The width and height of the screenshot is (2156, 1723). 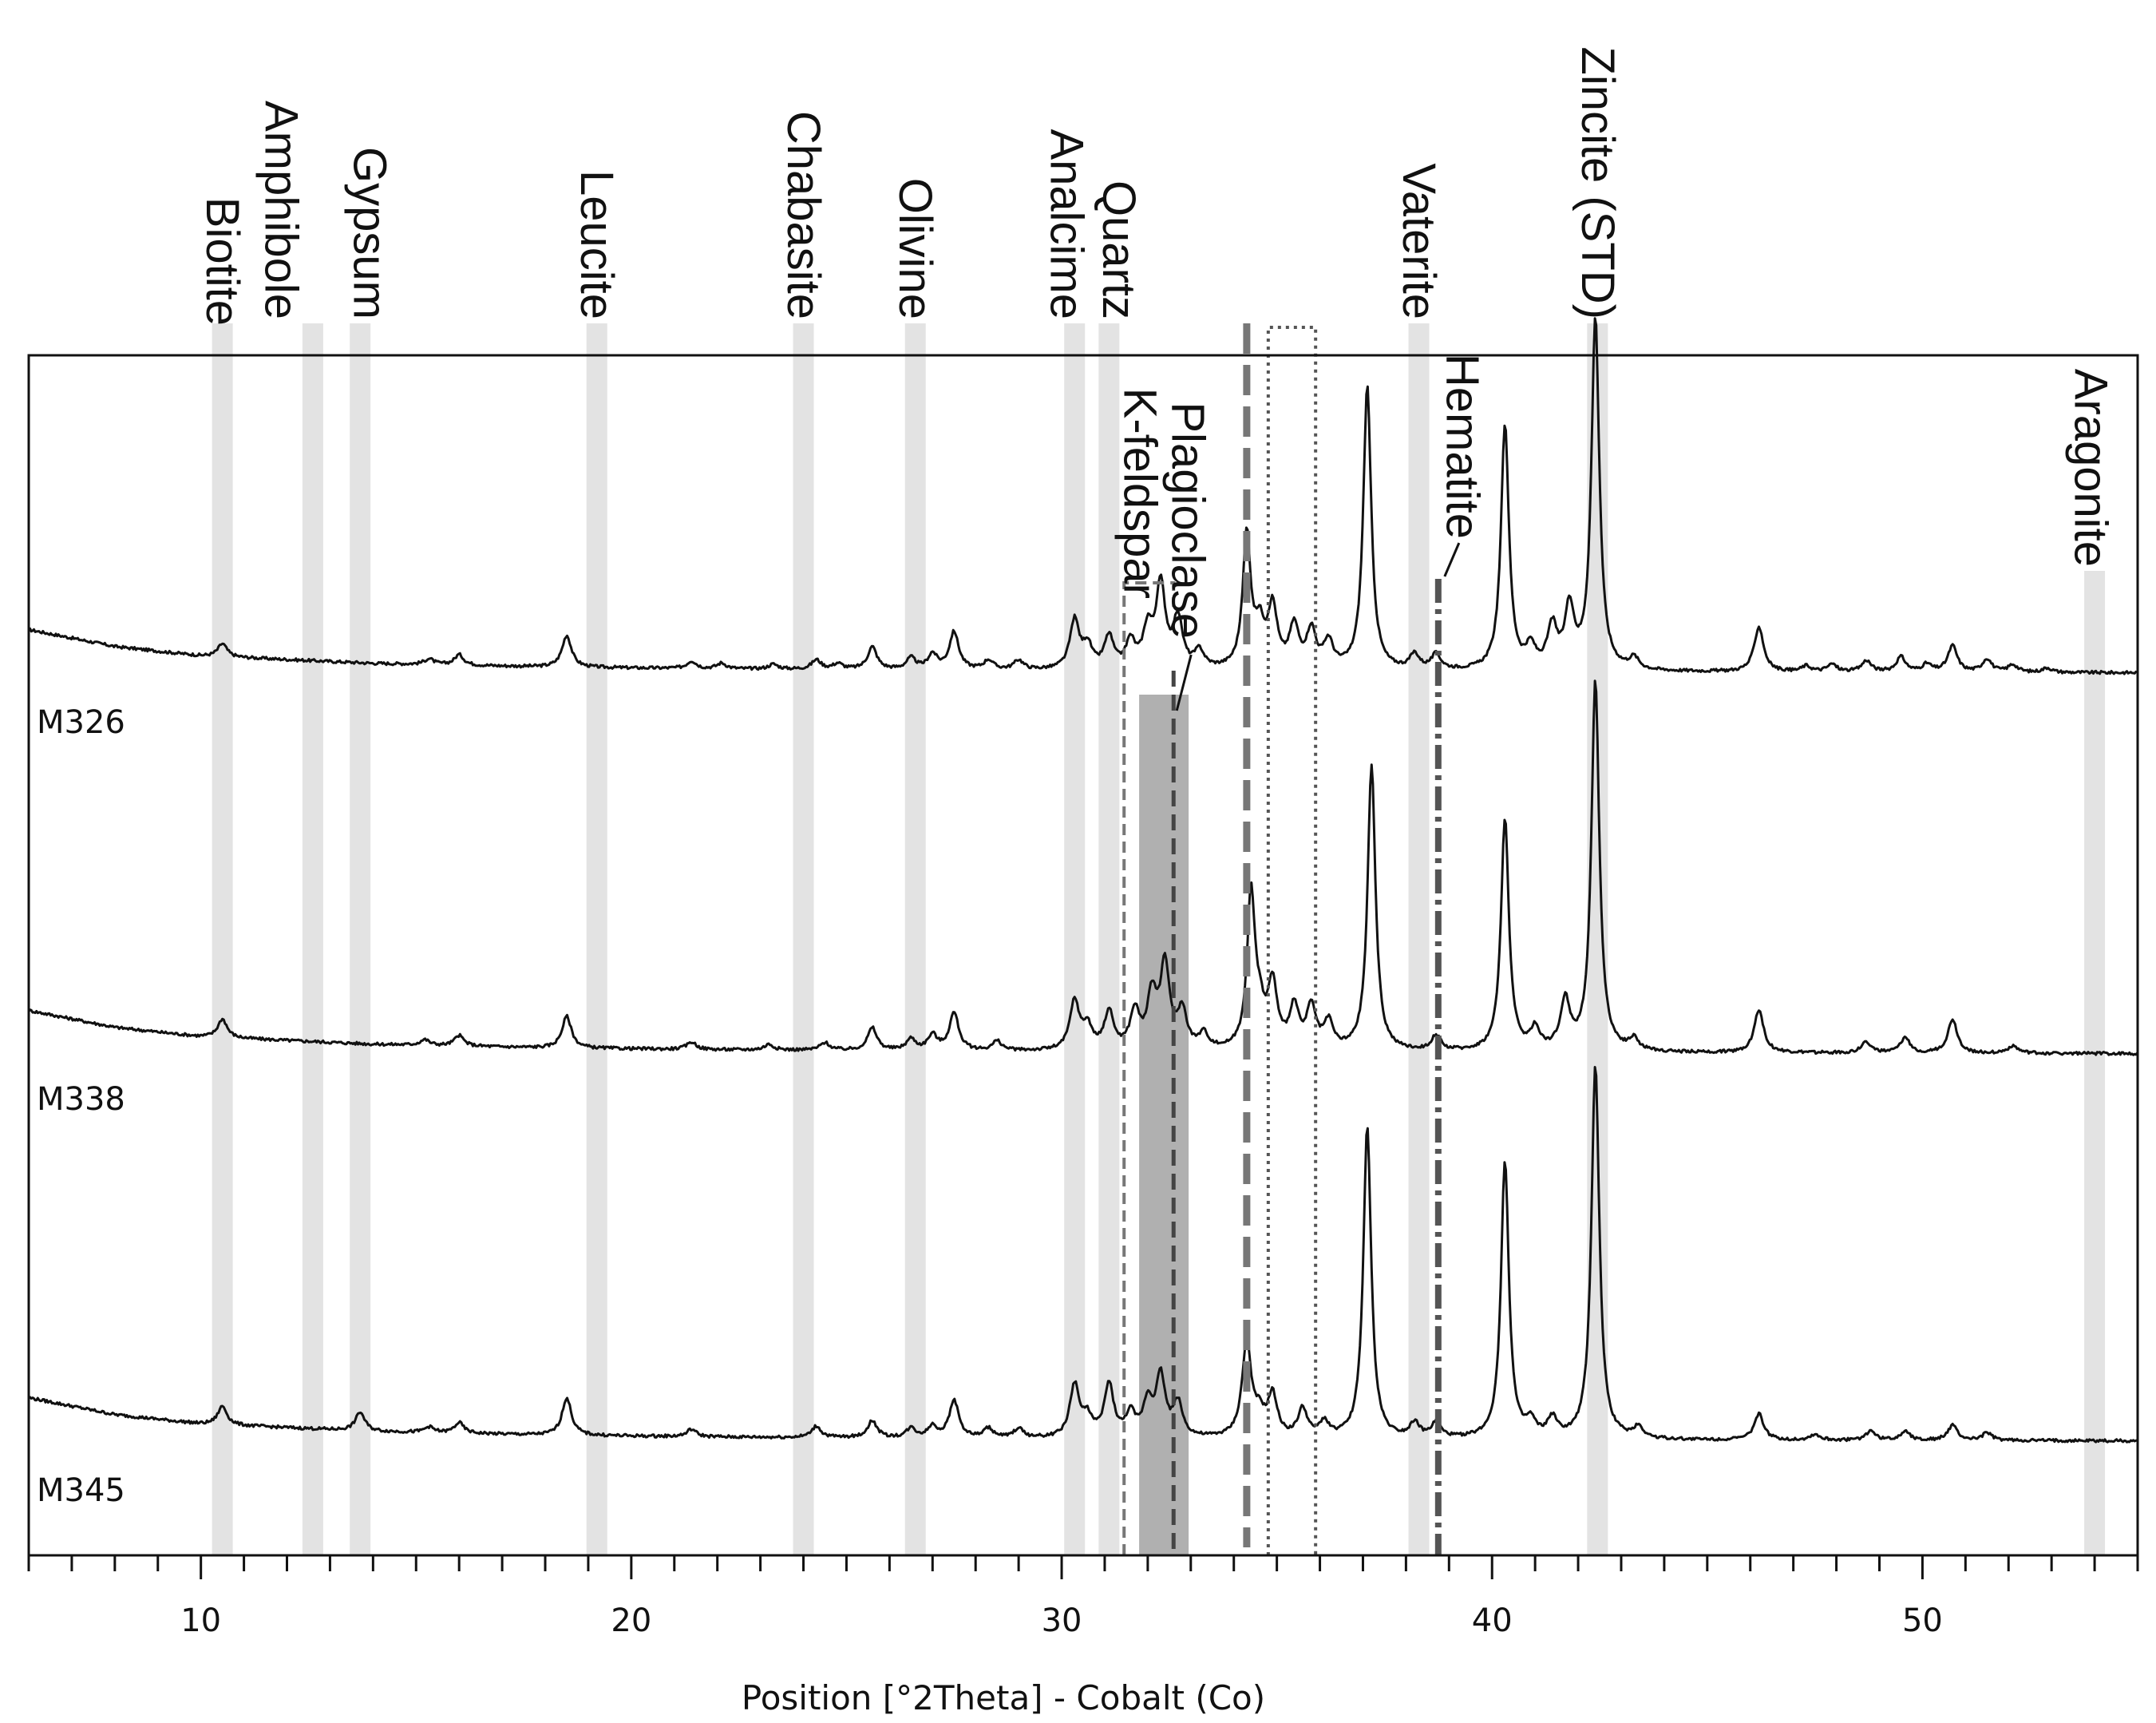 What do you see at coordinates (915, 249) in the screenshot?
I see `label-olivine: Olivine` at bounding box center [915, 249].